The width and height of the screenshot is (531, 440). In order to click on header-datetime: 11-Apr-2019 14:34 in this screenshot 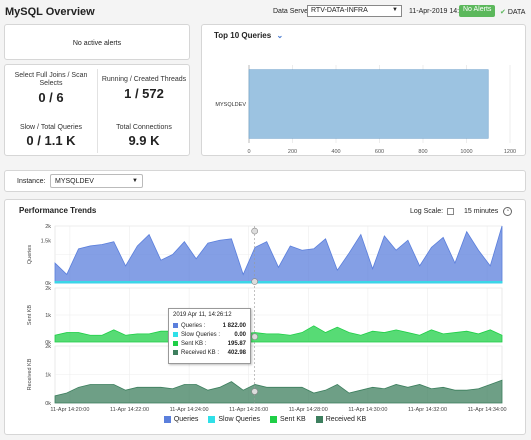, I will do `click(438, 11)`.